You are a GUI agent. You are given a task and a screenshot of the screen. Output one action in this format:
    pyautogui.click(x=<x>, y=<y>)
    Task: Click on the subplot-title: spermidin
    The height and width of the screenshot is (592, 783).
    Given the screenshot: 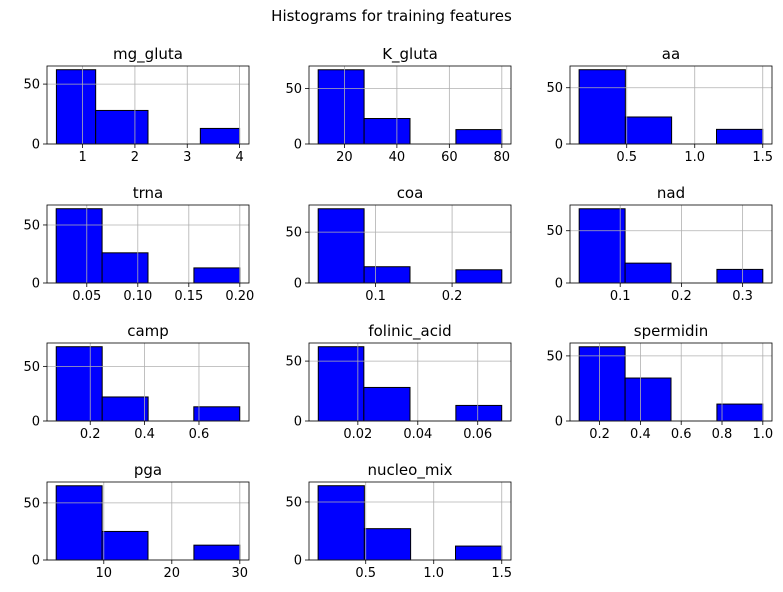 What is the action you would take?
    pyautogui.click(x=671, y=331)
    